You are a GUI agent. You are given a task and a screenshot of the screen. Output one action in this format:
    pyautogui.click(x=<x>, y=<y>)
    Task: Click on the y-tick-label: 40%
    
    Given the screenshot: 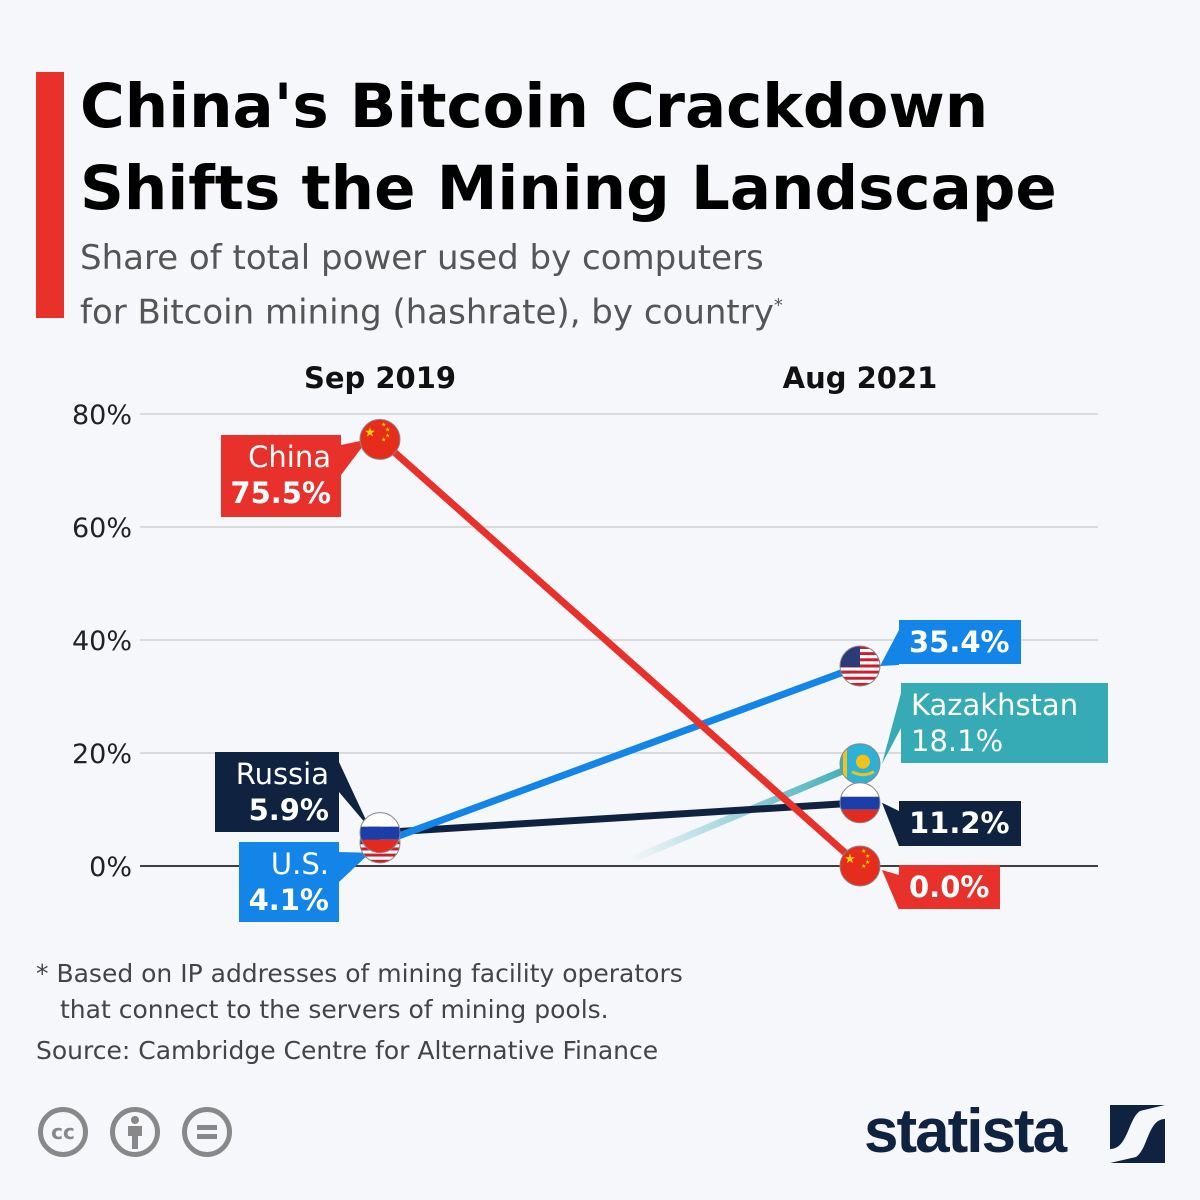 What is the action you would take?
    pyautogui.click(x=102, y=641)
    